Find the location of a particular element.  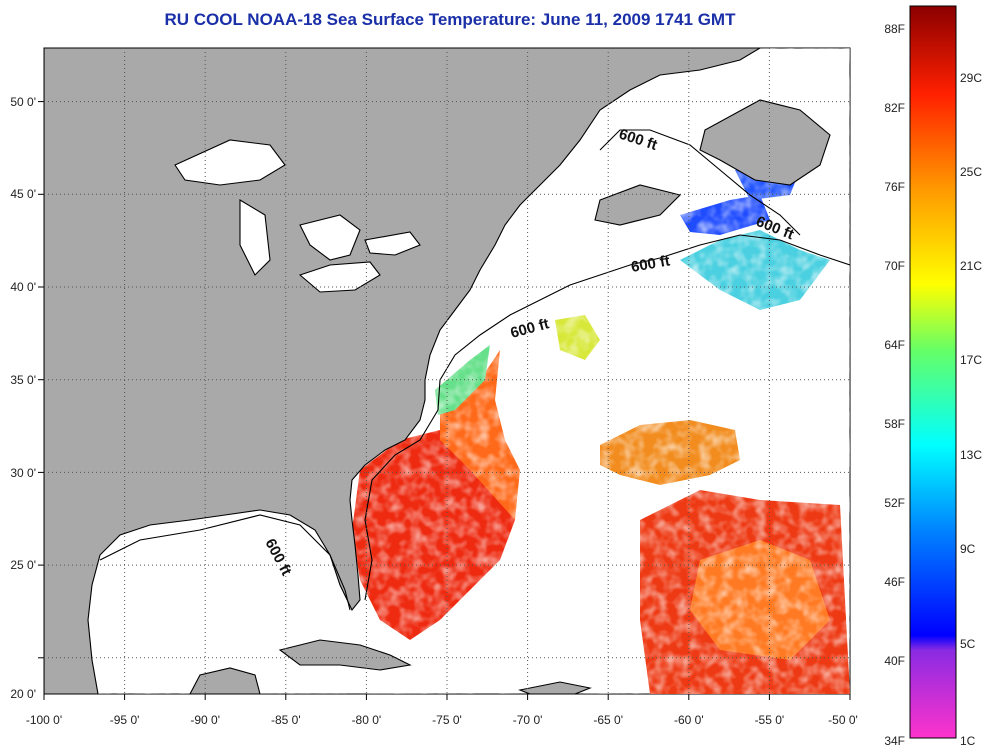

lat-tick-label: 20 0' is located at coordinates (23, 694).